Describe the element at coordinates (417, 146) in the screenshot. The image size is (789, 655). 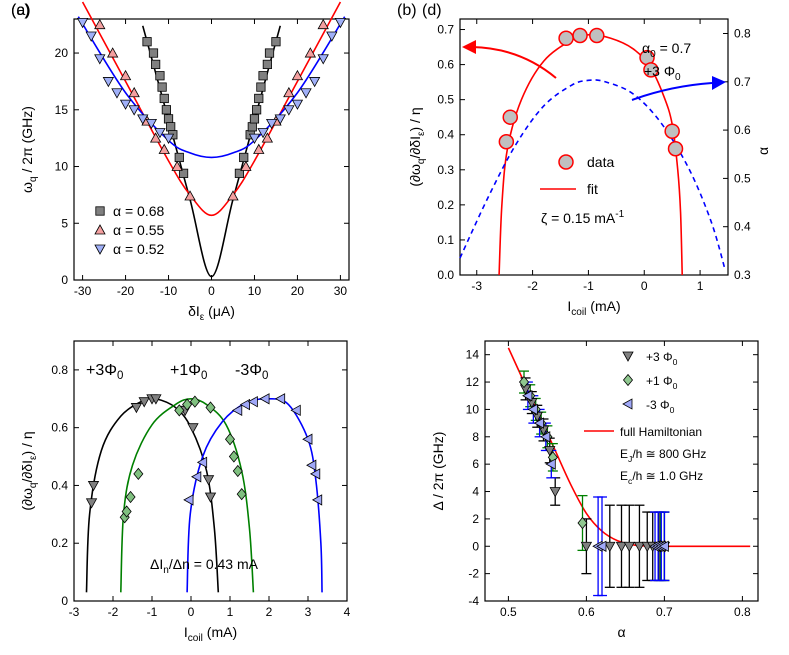
I see `y-axis-label: (∂ωq/∂δIε) / η` at that location.